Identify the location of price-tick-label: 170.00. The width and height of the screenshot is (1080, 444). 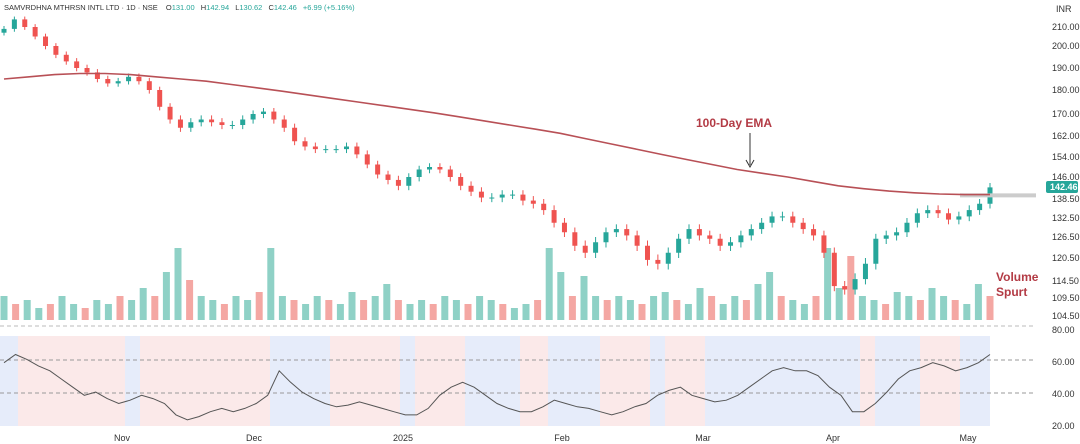
(1066, 114).